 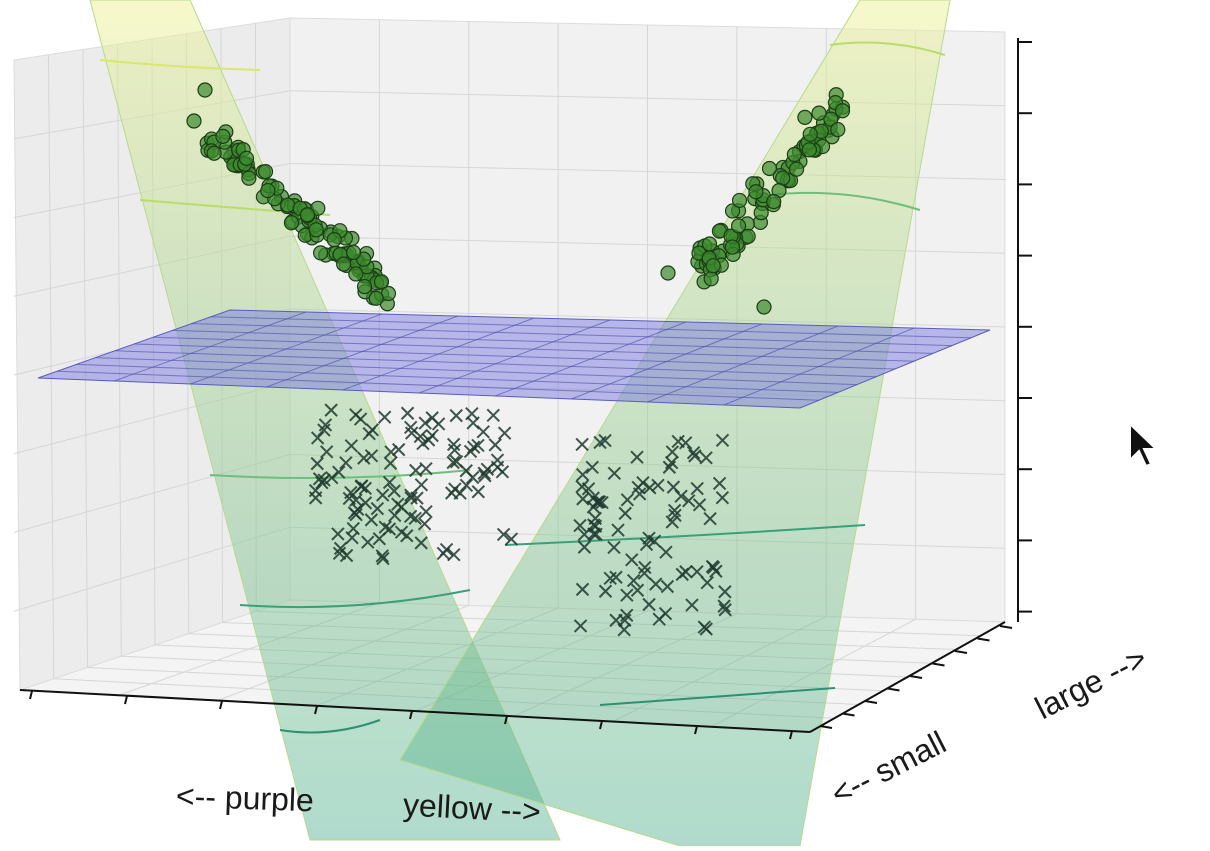 What do you see at coordinates (472, 808) in the screenshot?
I see `x-axis-label-right: yellow -->` at bounding box center [472, 808].